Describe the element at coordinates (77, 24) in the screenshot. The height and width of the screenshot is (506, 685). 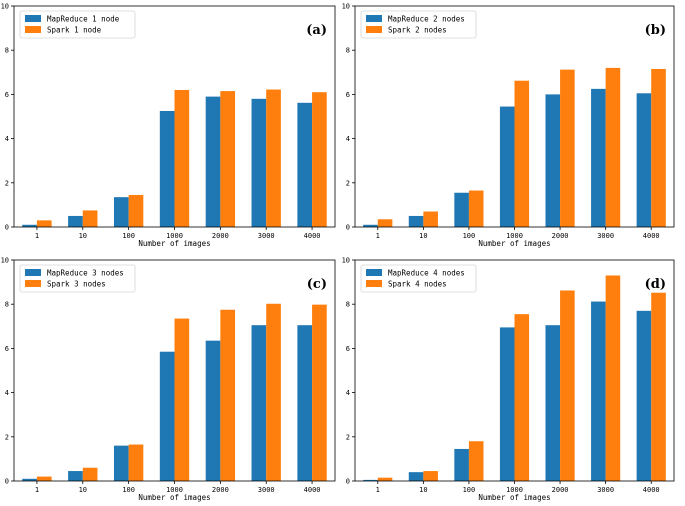
I see `legend: MapReduce 1 node Spark 1 node` at that location.